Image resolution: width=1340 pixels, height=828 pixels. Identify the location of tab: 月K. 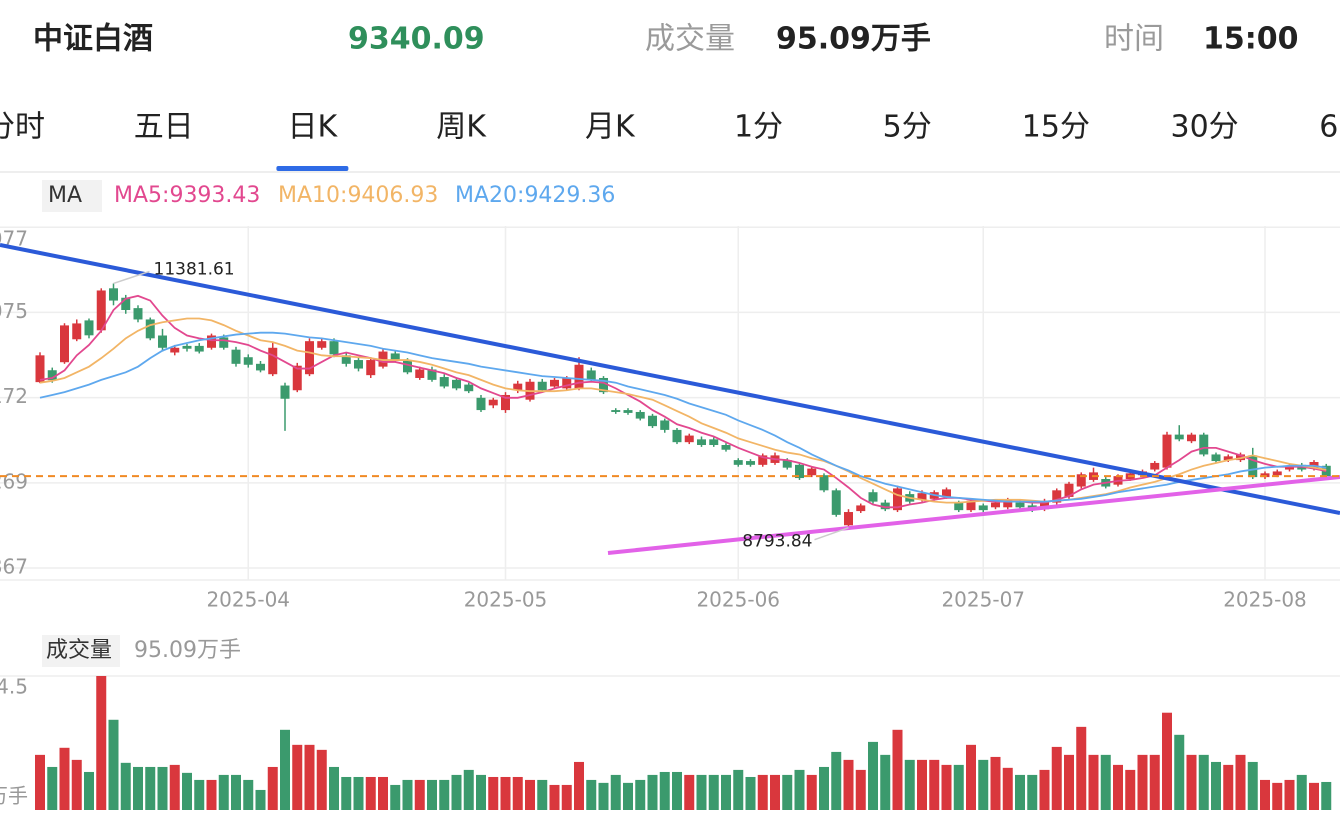
(610, 127).